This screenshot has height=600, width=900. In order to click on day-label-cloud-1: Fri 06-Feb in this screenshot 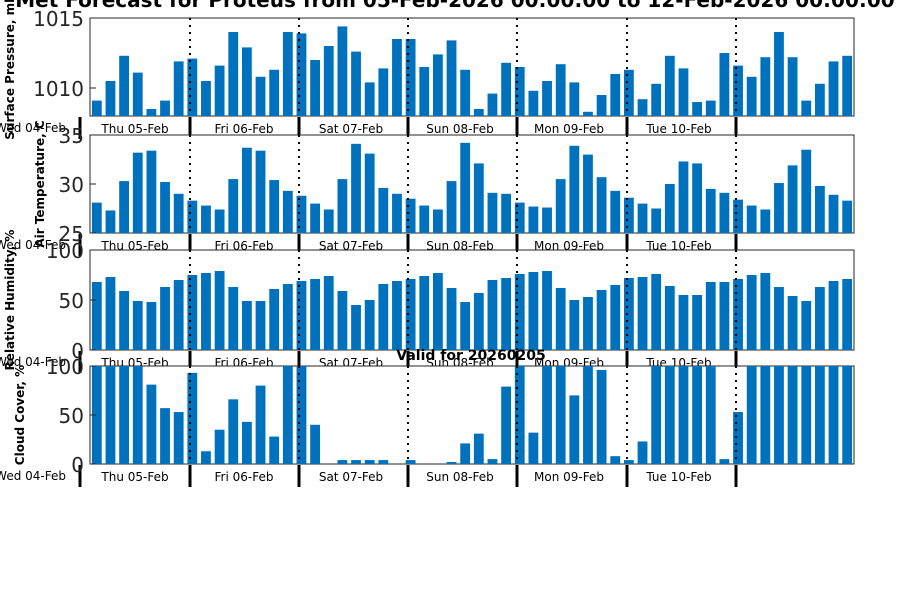, I will do `click(244, 477)`.